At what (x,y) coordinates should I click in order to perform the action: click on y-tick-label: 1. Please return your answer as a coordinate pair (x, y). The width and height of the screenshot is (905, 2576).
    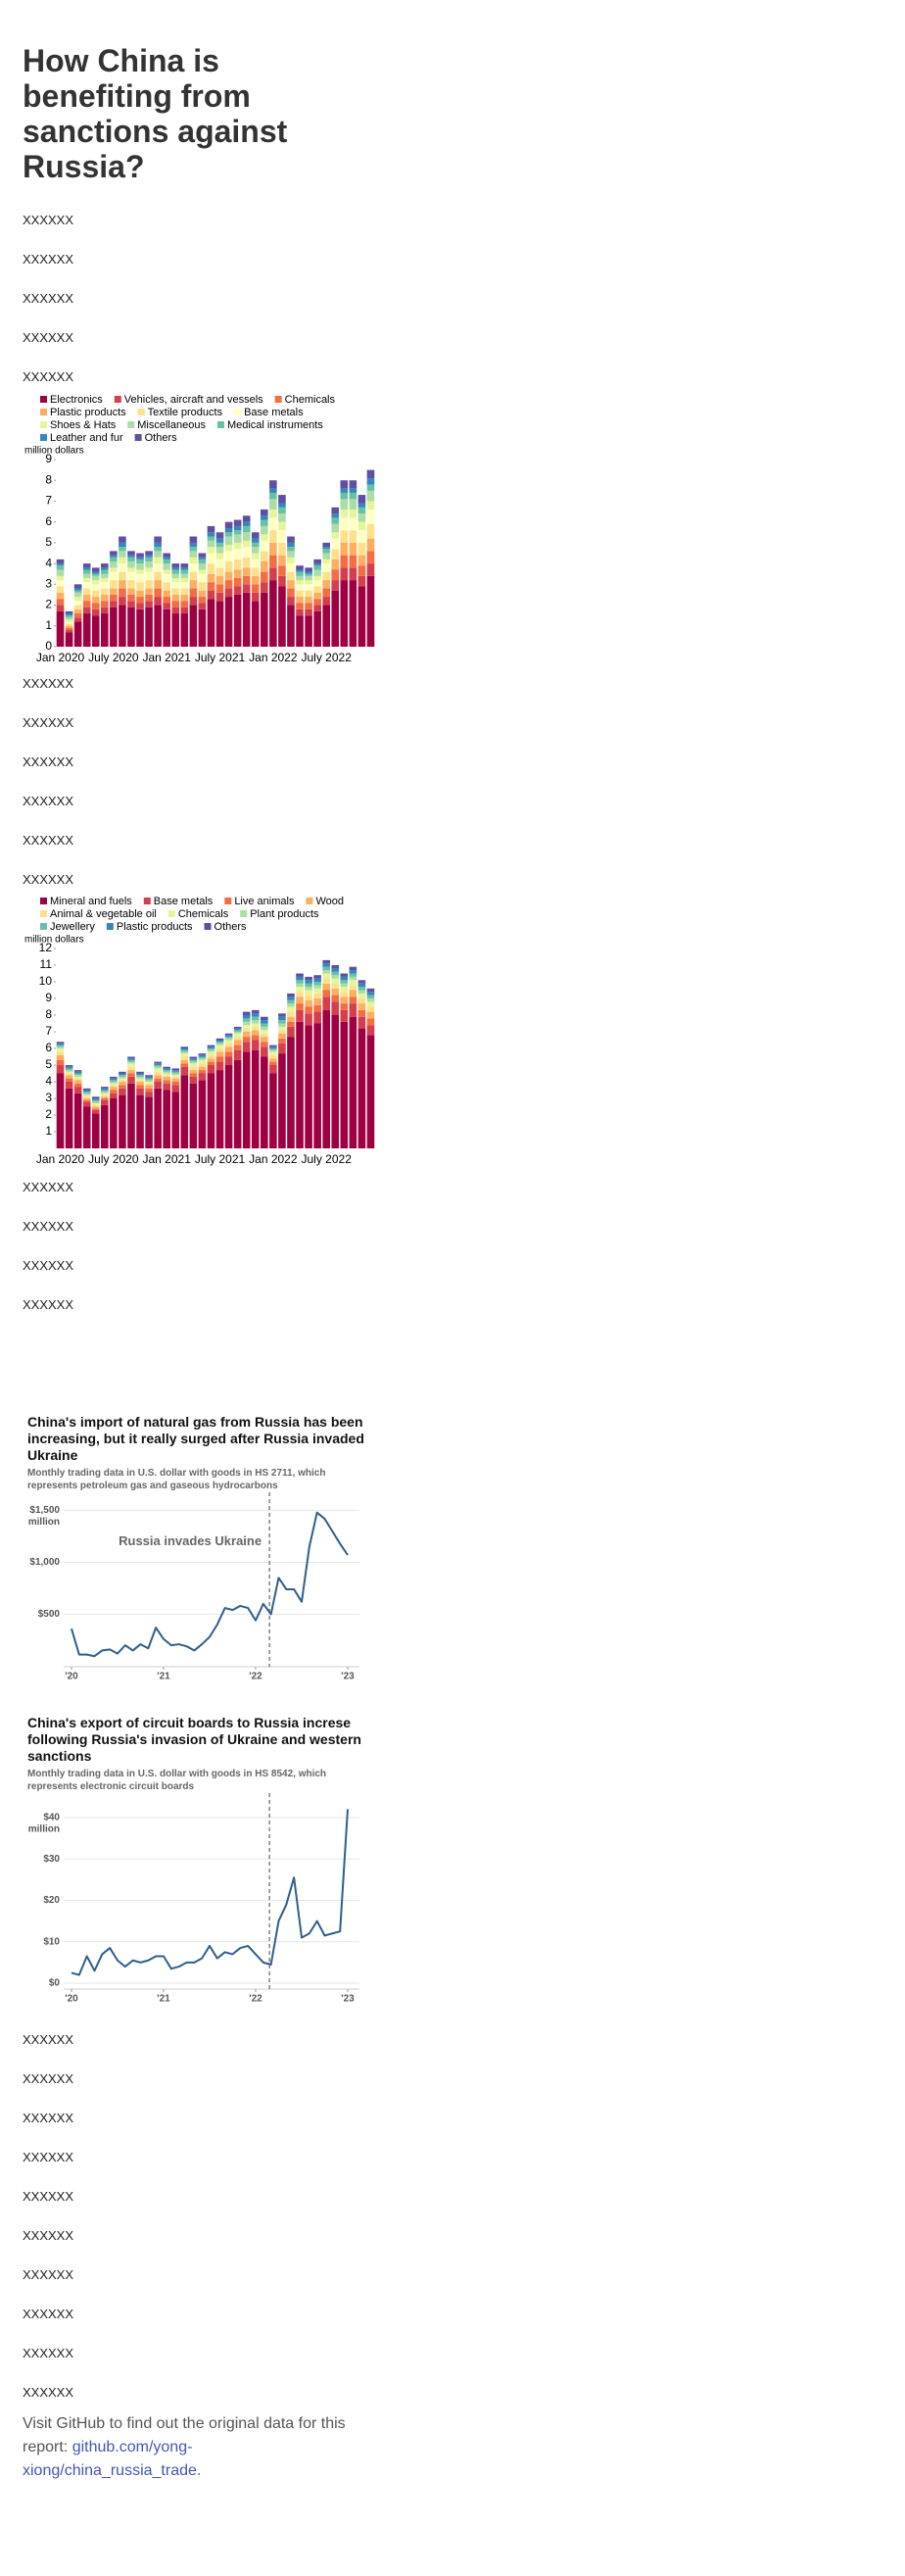
    Looking at the image, I should click on (48, 625).